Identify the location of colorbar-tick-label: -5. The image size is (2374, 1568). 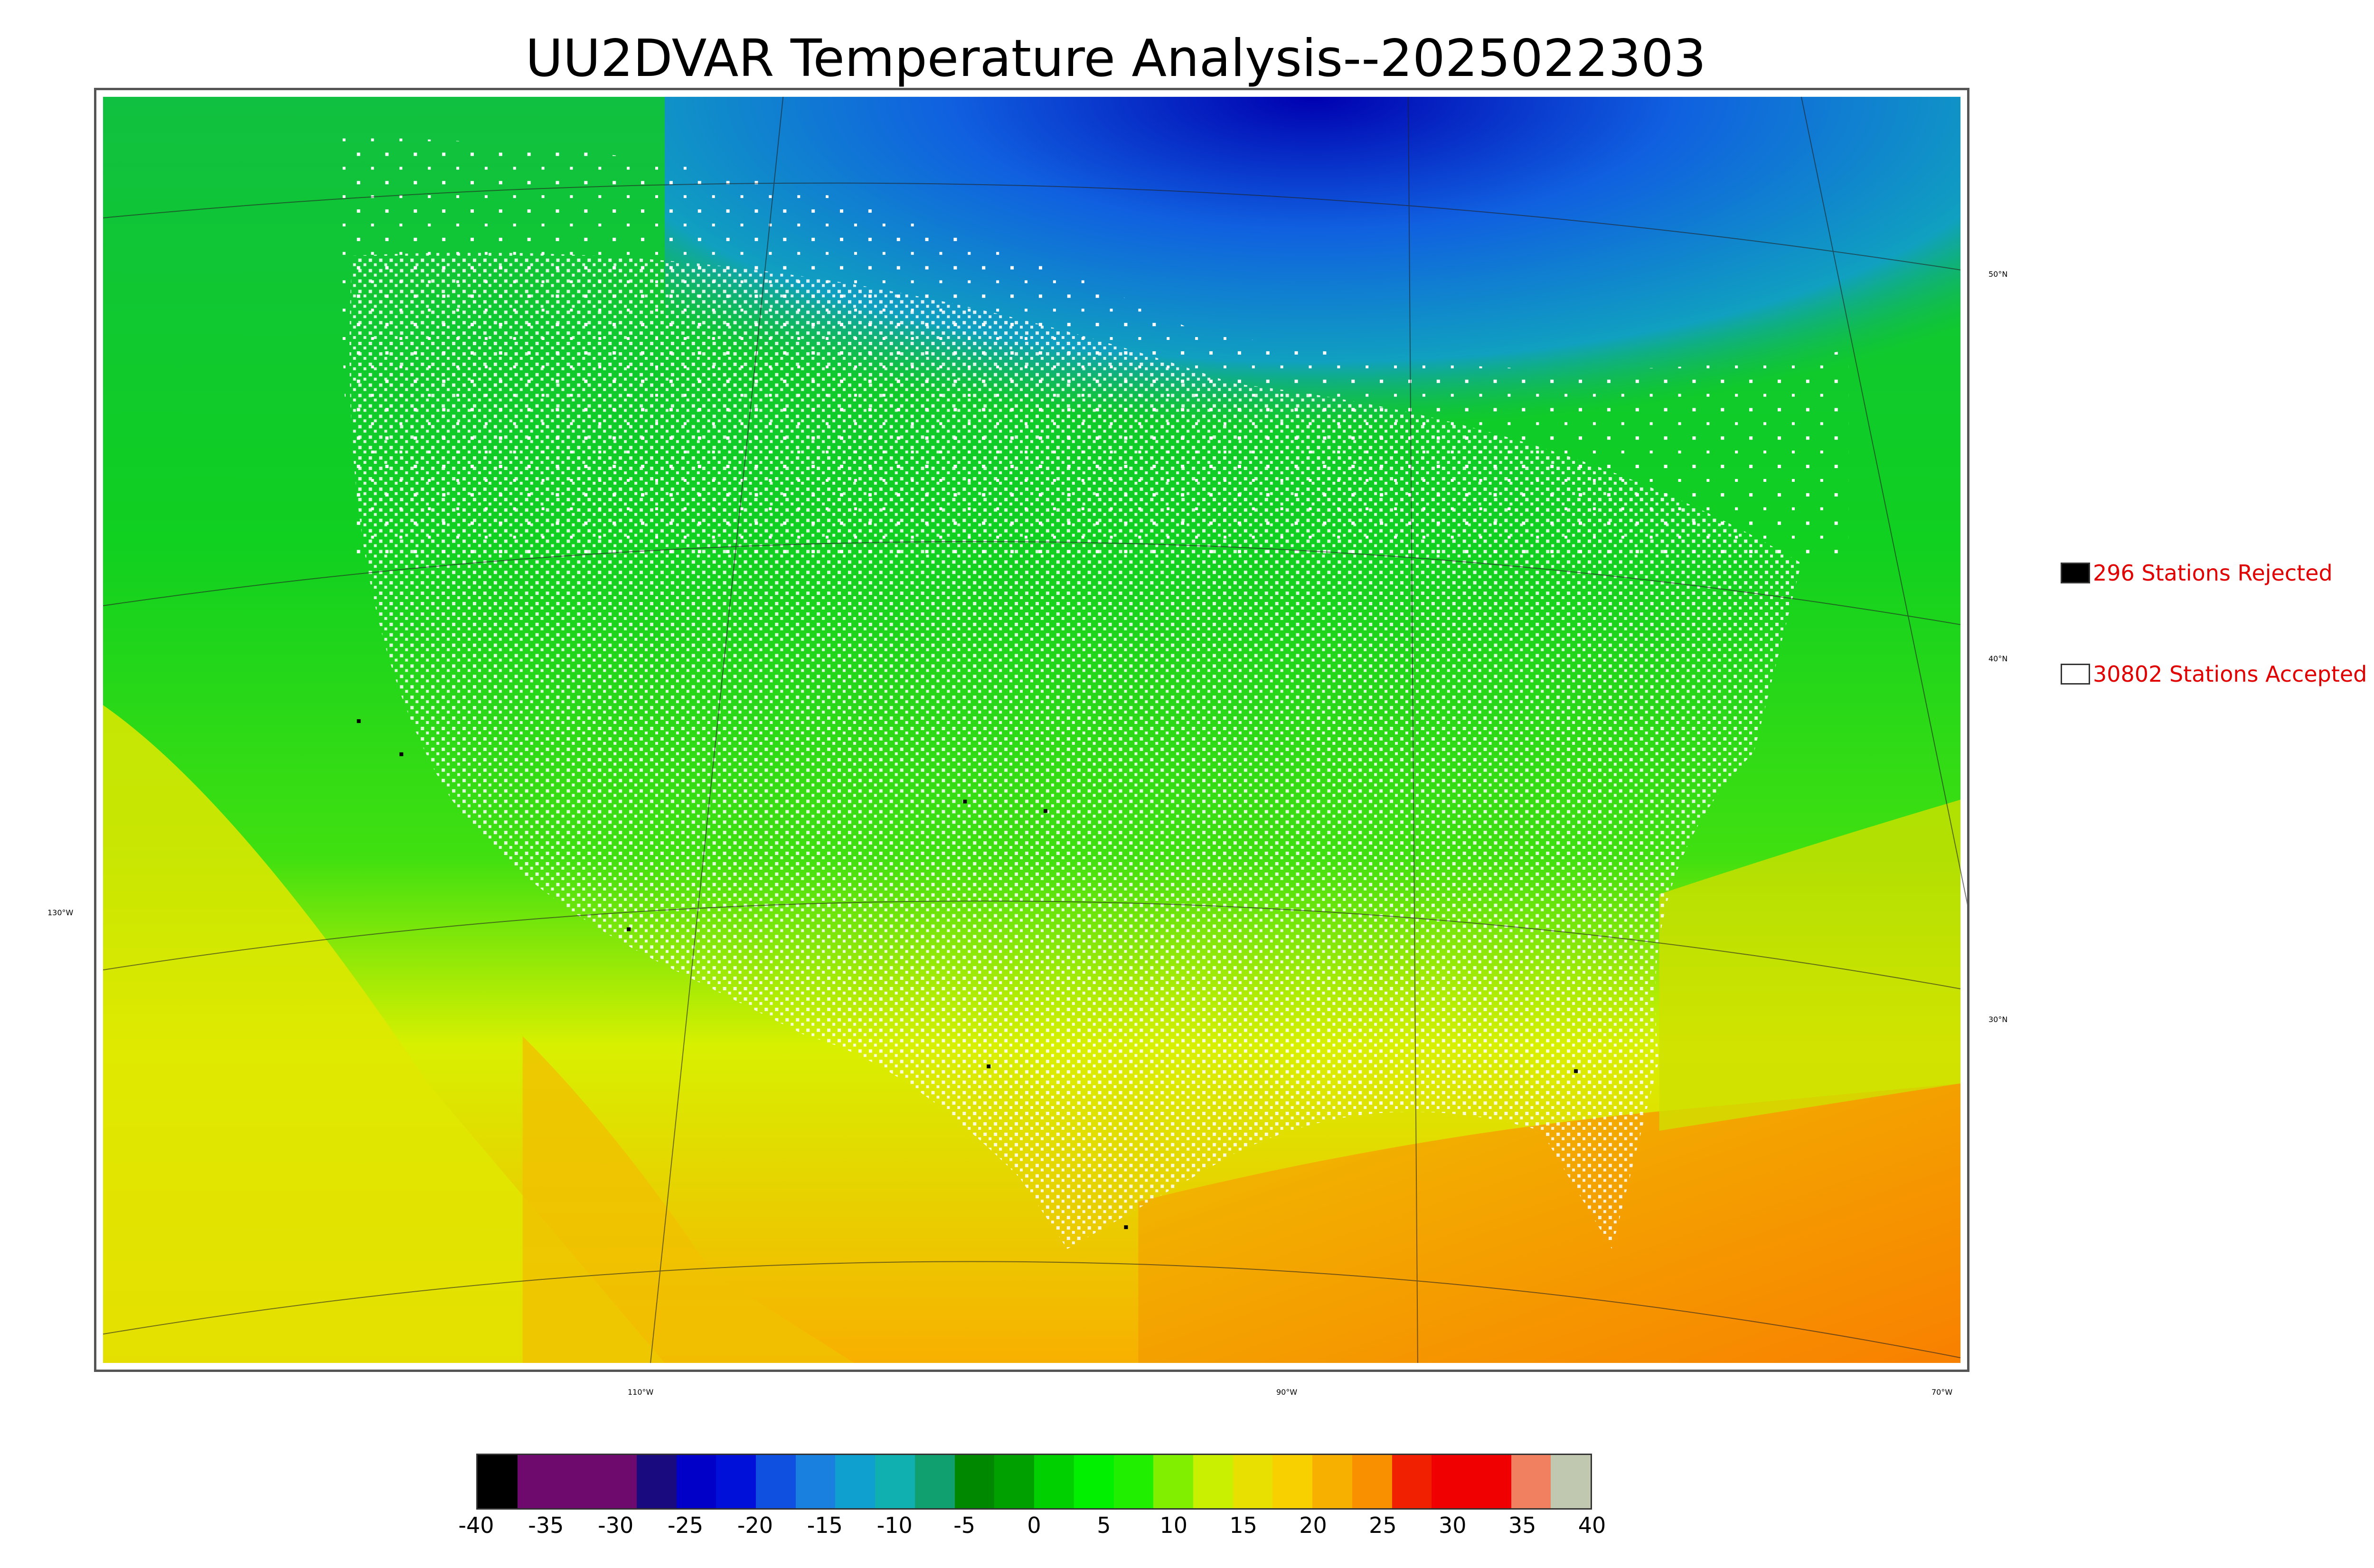
(964, 1525).